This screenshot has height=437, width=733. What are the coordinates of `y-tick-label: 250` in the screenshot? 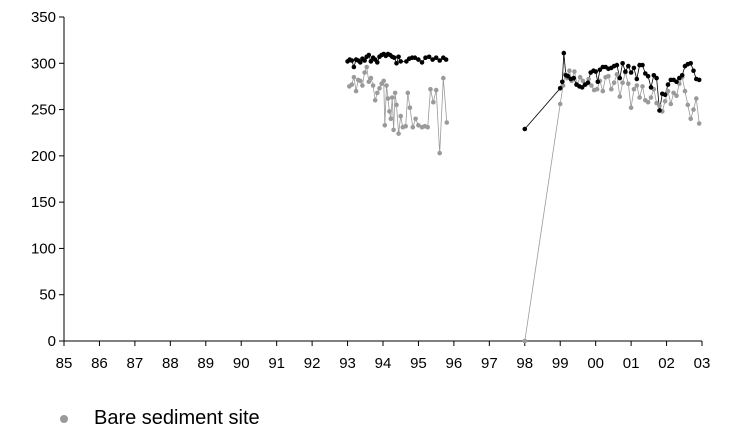 It's located at (43, 110).